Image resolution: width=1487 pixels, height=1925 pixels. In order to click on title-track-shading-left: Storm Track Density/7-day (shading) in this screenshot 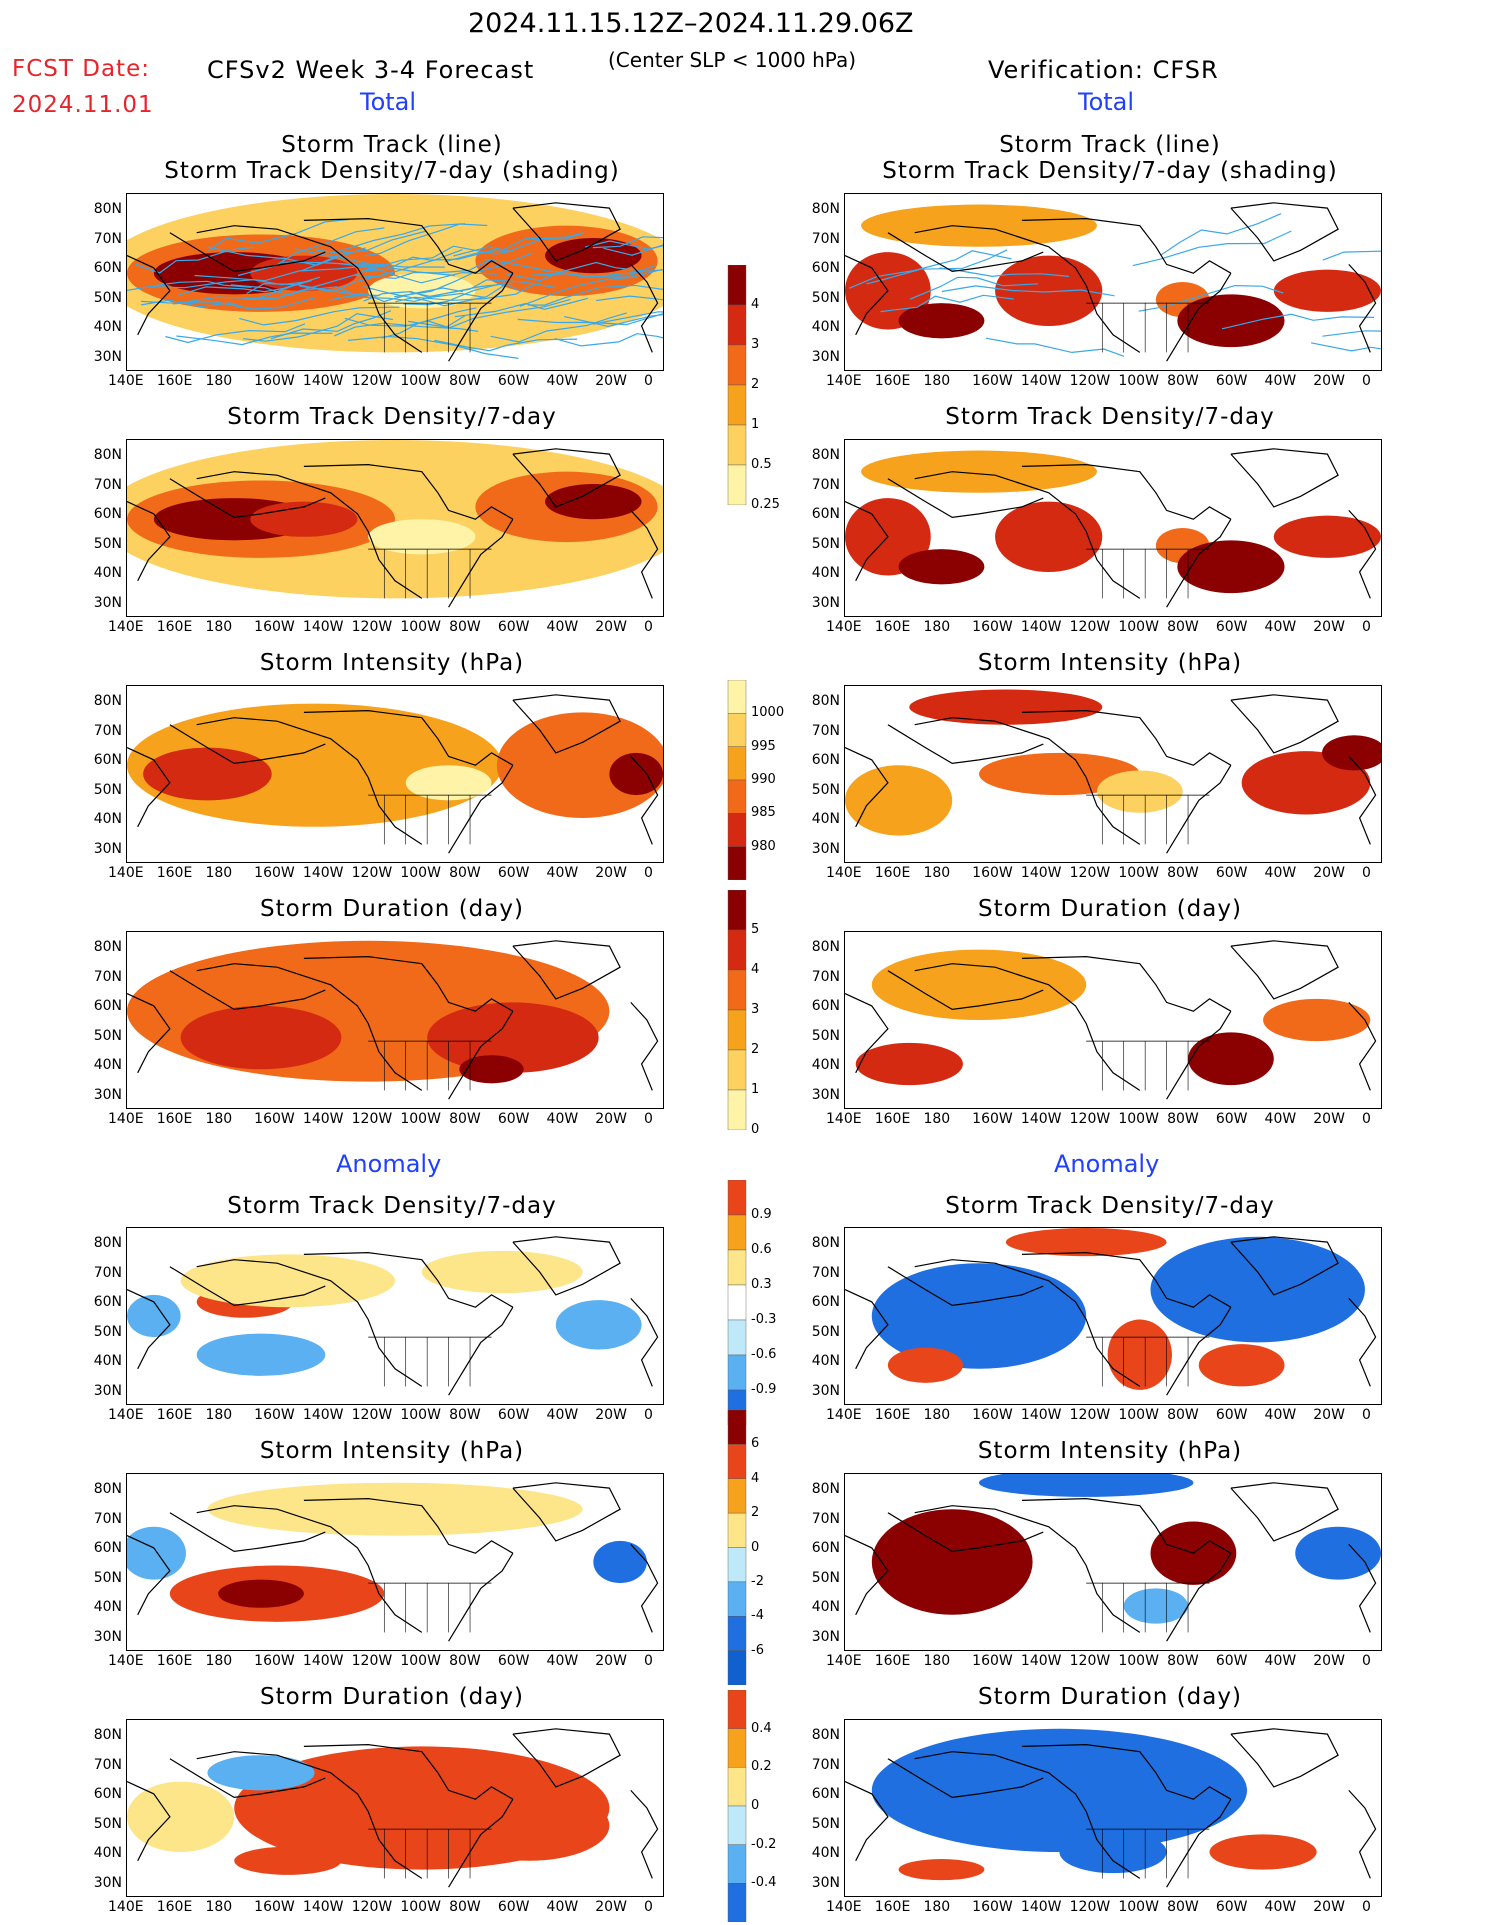, I will do `click(392, 171)`.